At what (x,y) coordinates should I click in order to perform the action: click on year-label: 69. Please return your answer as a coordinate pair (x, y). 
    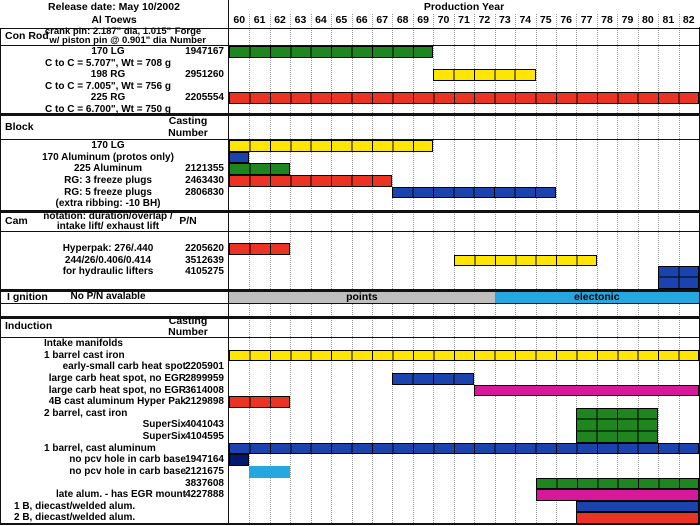
    Looking at the image, I should click on (423, 20).